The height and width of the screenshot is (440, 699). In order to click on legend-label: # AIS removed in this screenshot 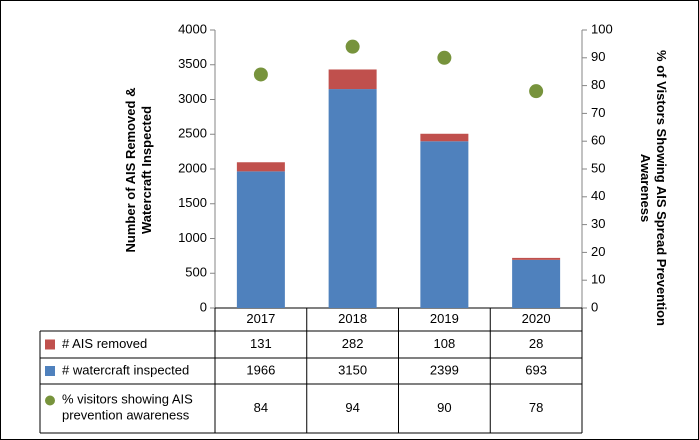, I will do `click(104, 343)`.